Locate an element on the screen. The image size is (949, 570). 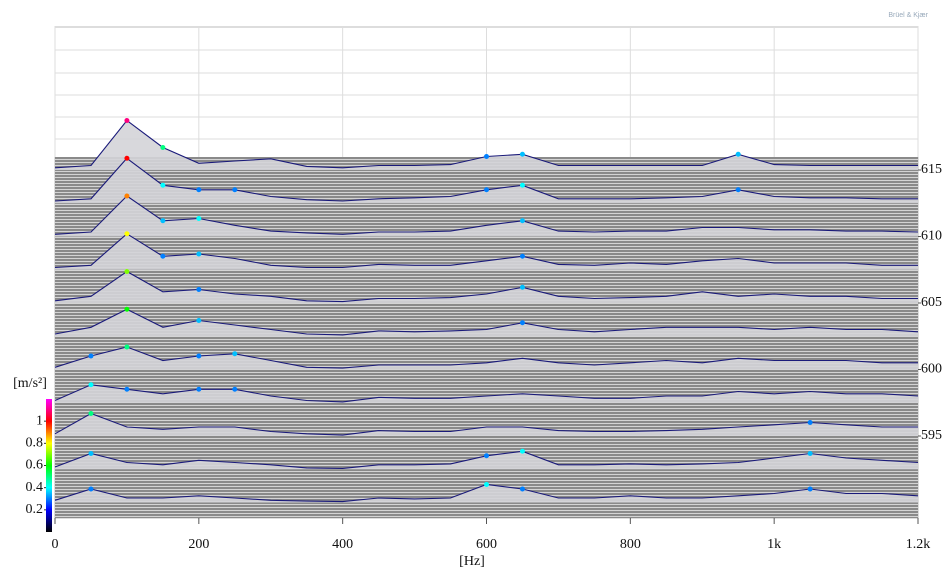
x-tick-label: 1k is located at coordinates (774, 544).